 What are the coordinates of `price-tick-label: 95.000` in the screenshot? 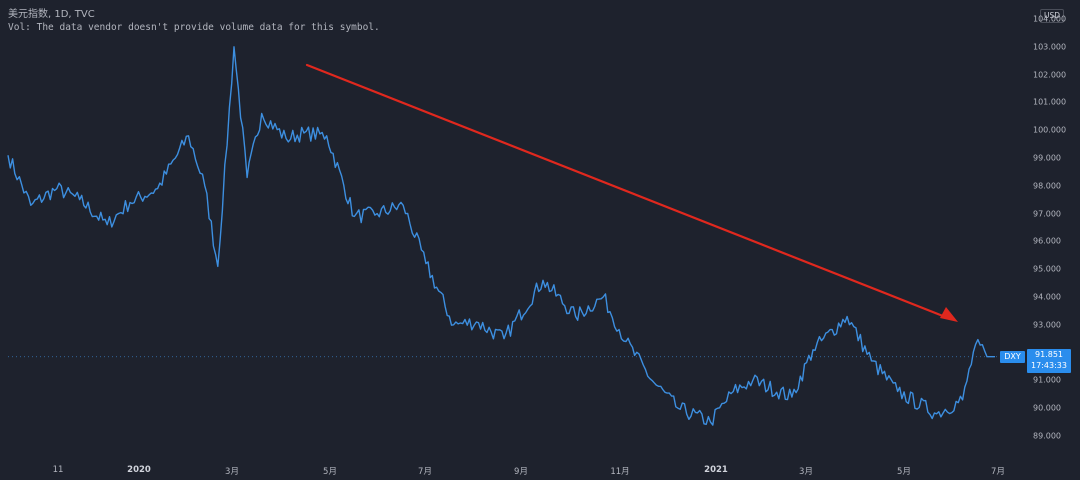 It's located at (1047, 269).